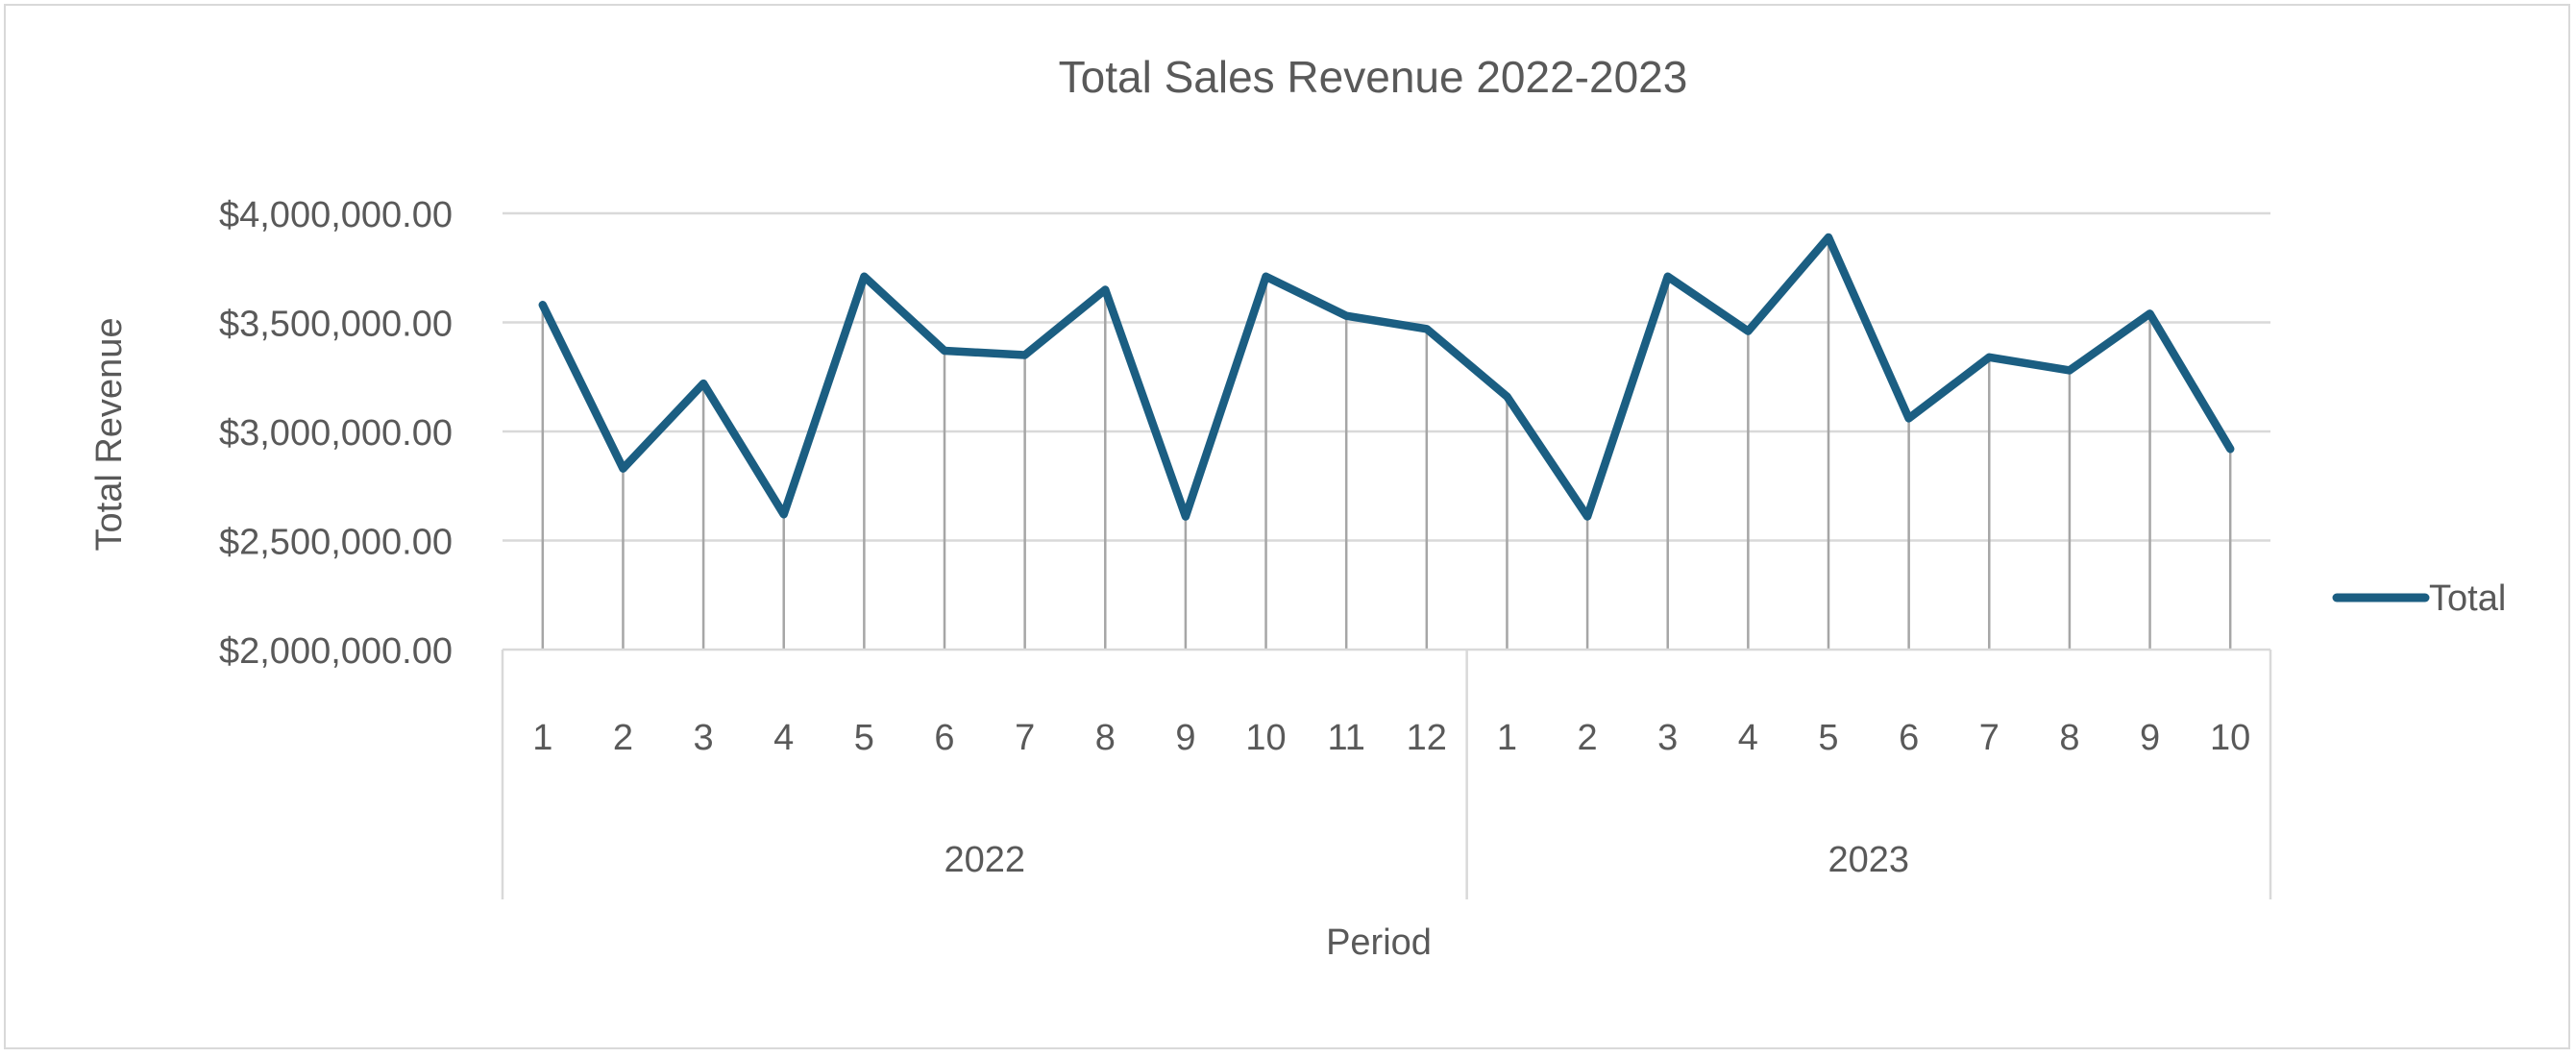 This screenshot has width=2576, height=1057. I want to click on y-tick-label: $3,500,000.00, so click(336, 325).